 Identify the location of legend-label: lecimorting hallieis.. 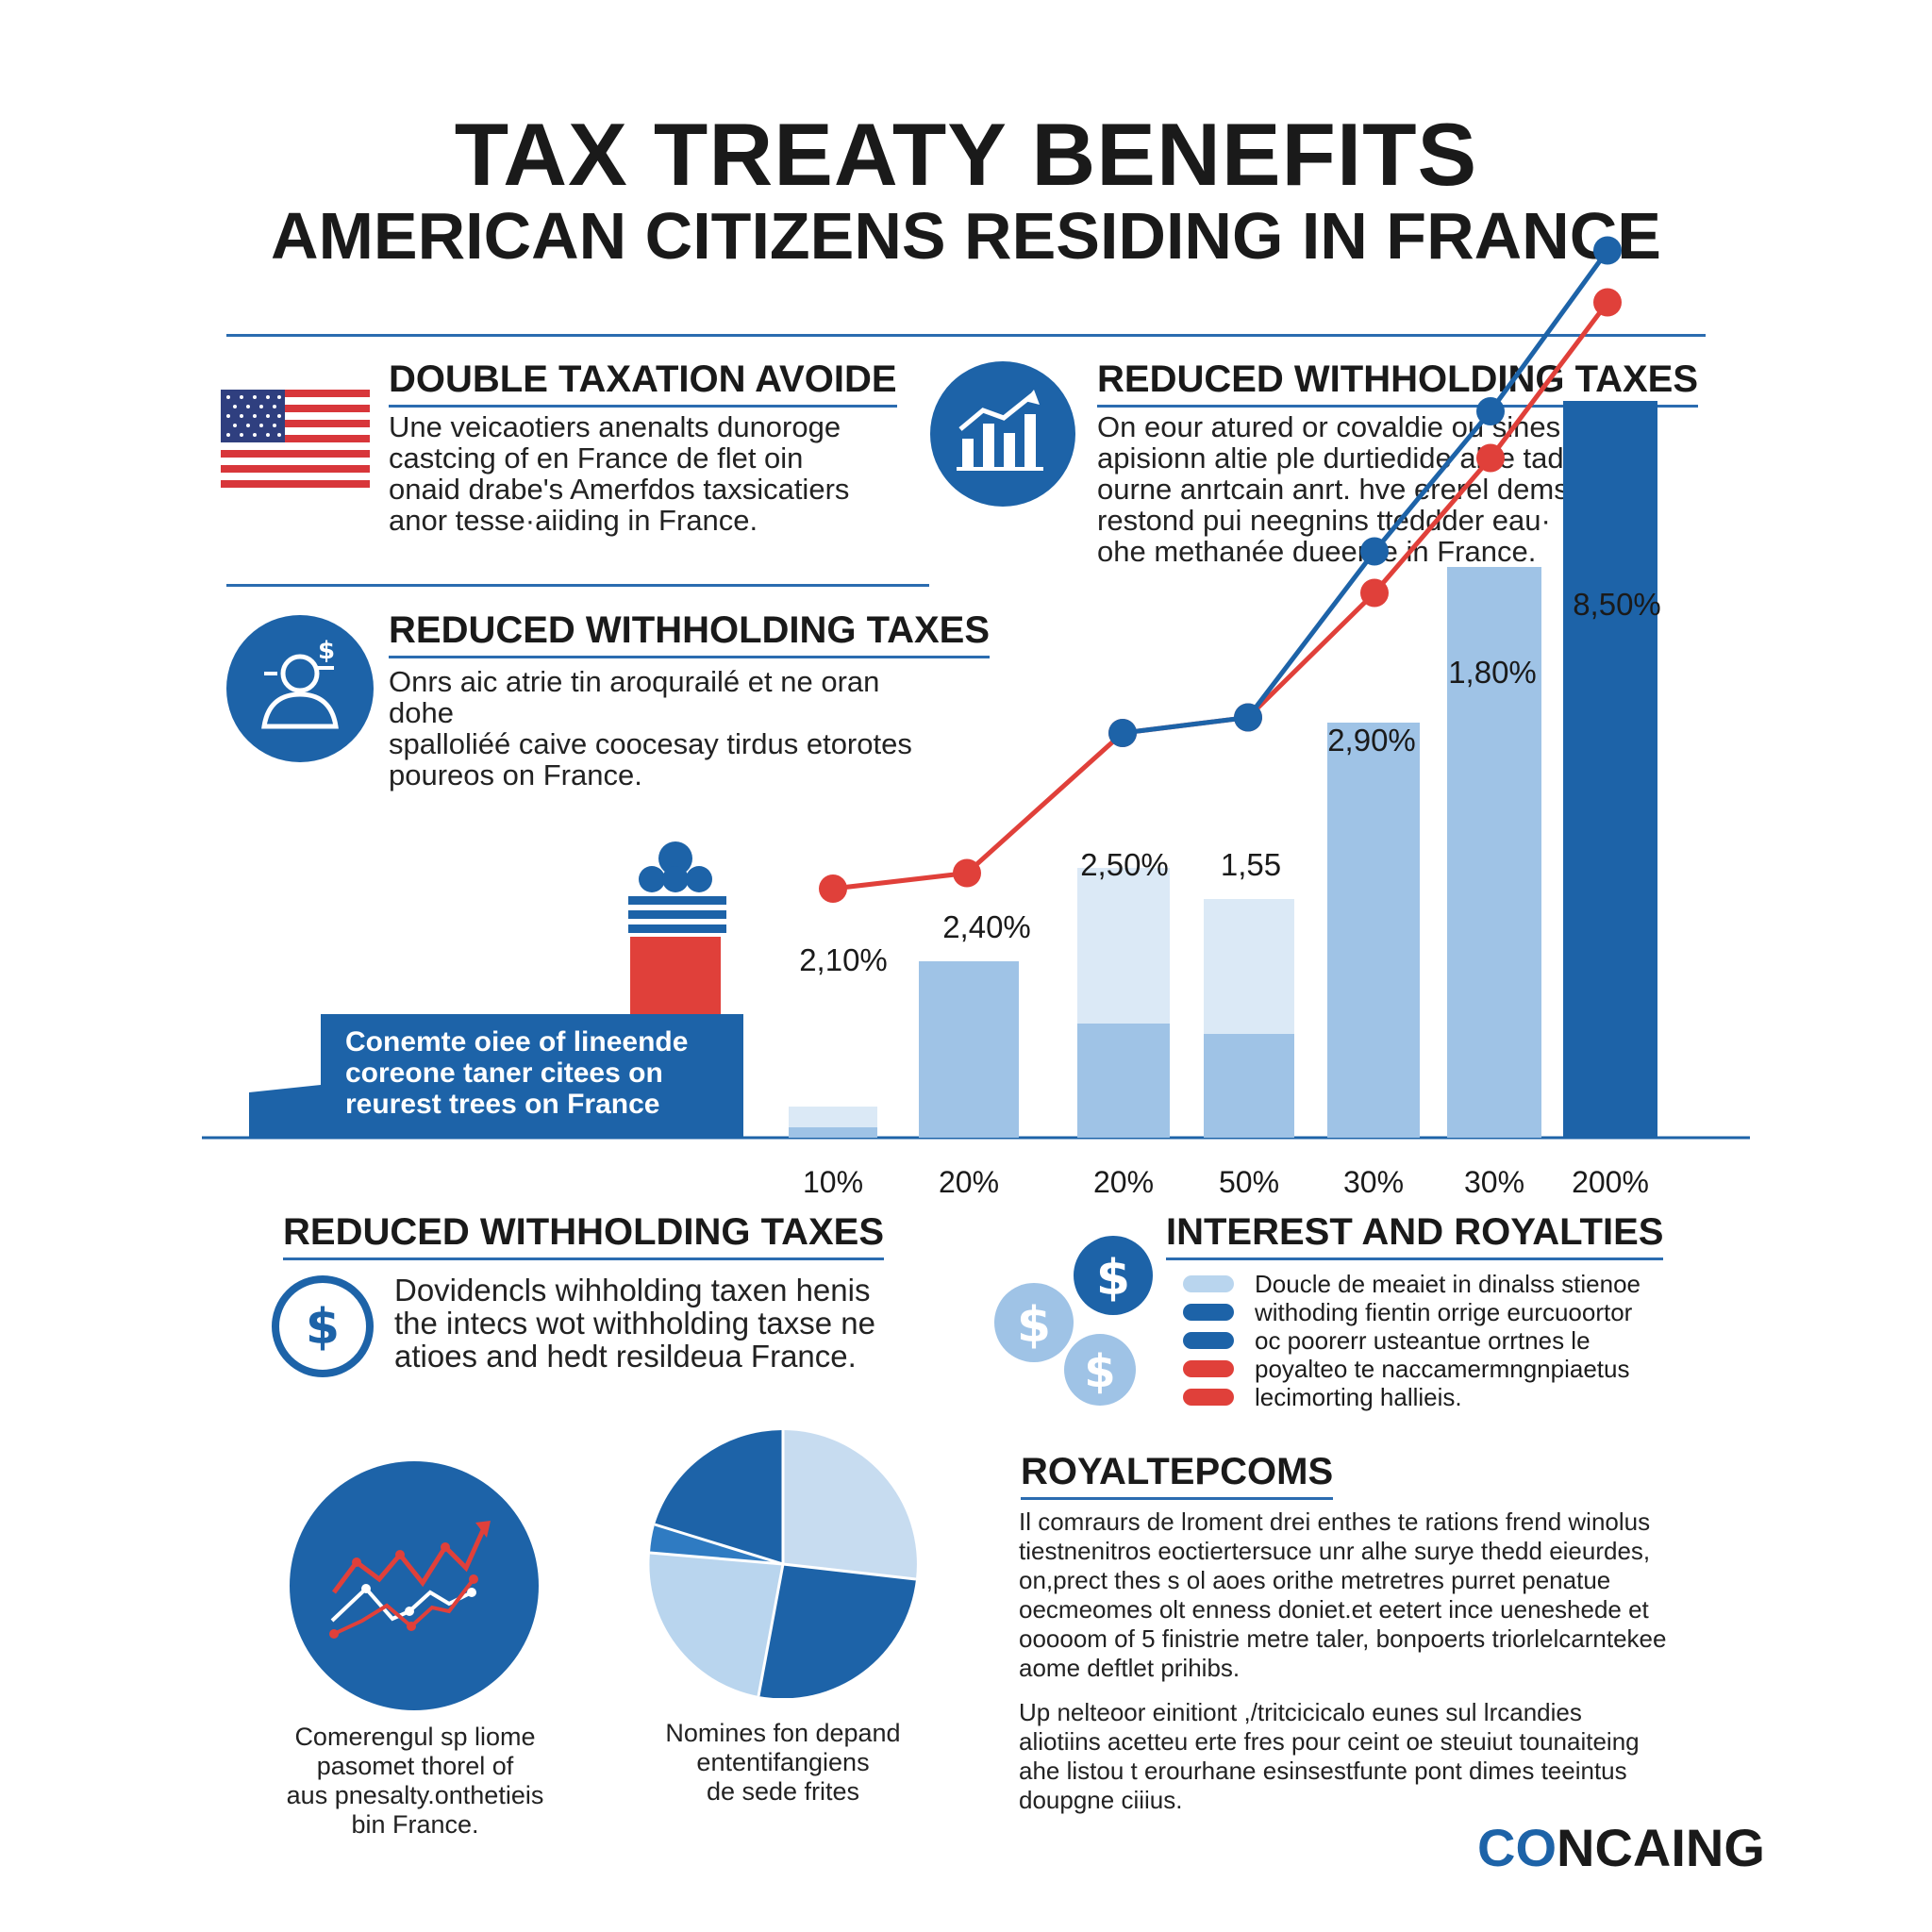
(1358, 1397).